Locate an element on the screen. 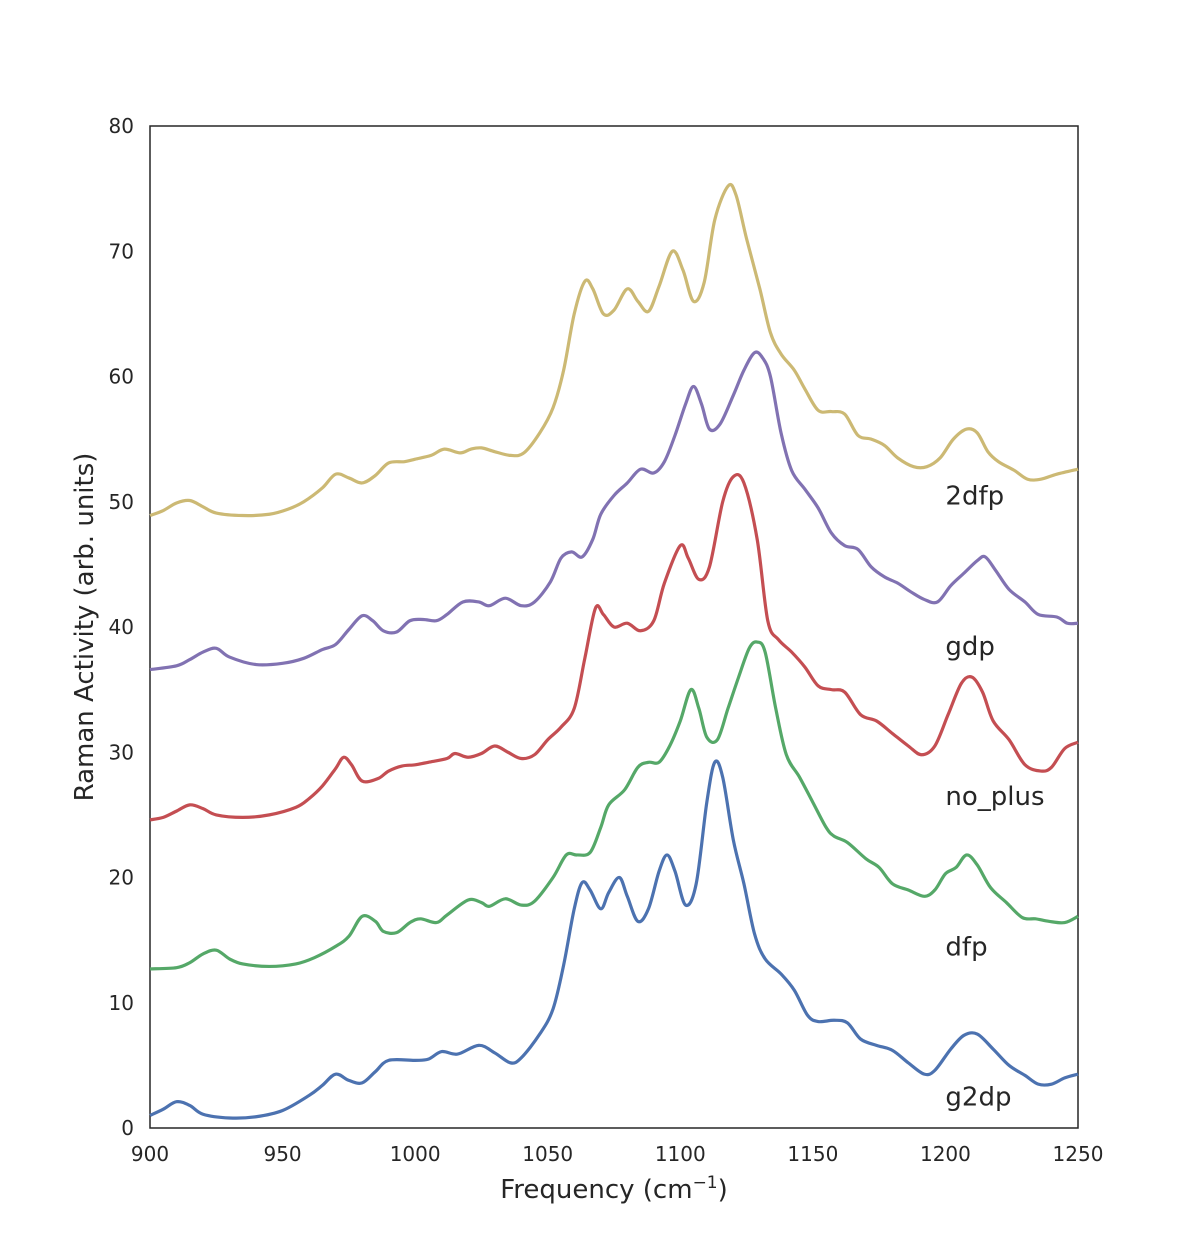 This screenshot has height=1255, width=1197. series-label-layer: g2dp dfp no_plus gdp 2dfp is located at coordinates (994, 796).